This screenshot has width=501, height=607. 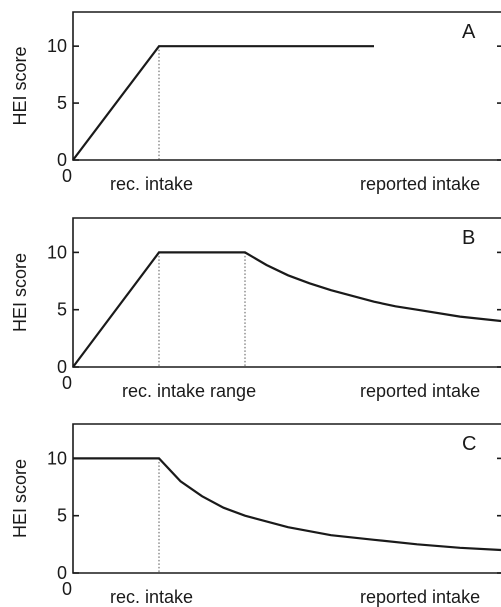 What do you see at coordinates (468, 238) in the screenshot?
I see `panel-letter: B` at bounding box center [468, 238].